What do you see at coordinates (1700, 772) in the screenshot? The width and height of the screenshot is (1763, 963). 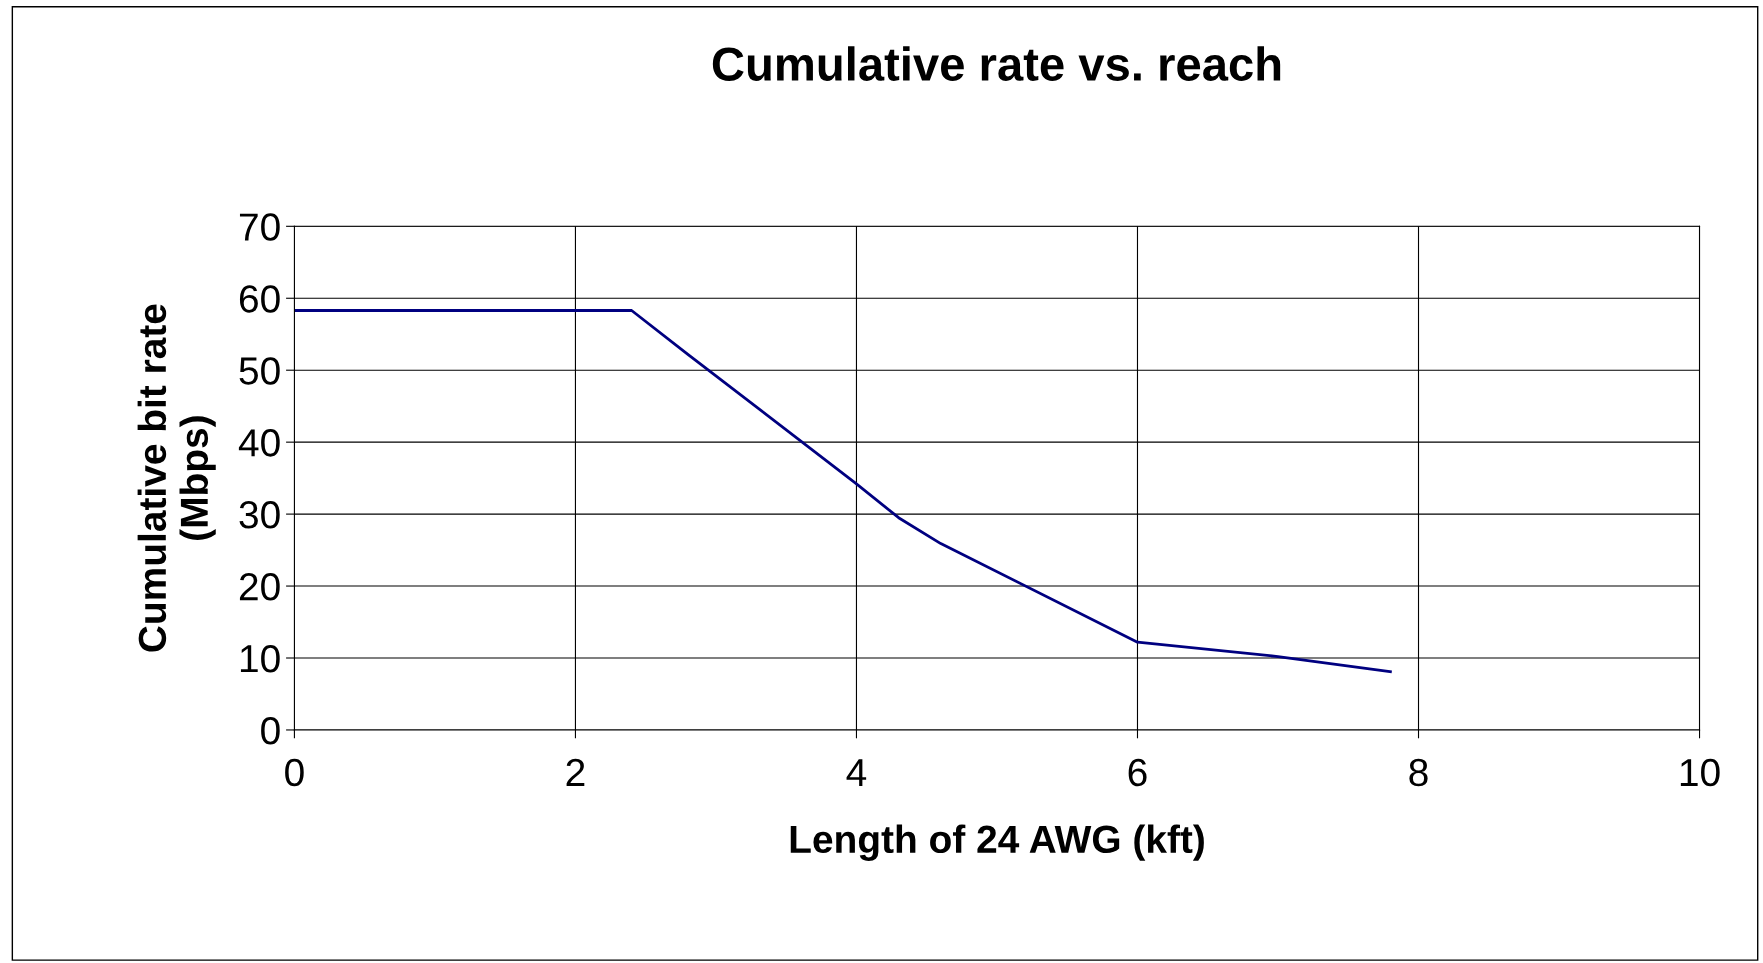 I see `x-tick-label: 10` at bounding box center [1700, 772].